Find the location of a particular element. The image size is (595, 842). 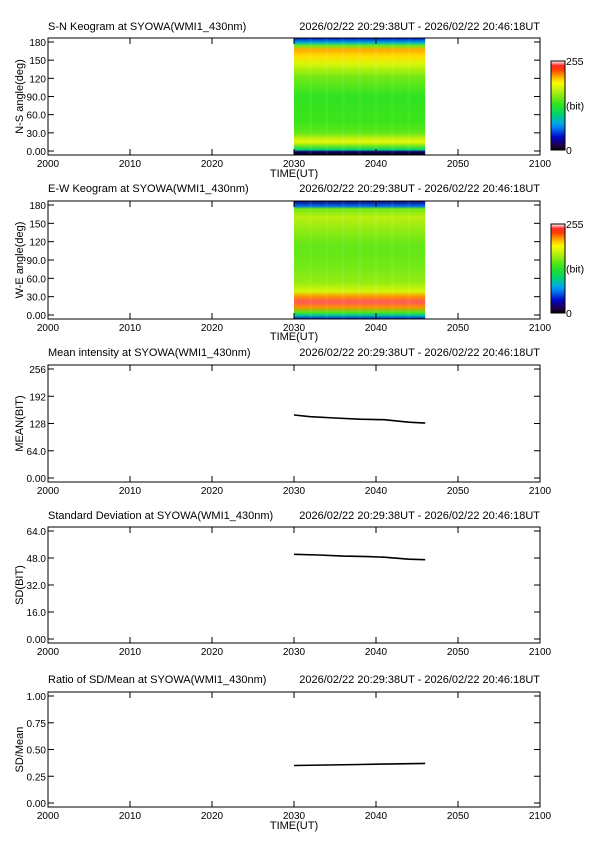

y-axis-label: SD/Mean is located at coordinates (20, 750).